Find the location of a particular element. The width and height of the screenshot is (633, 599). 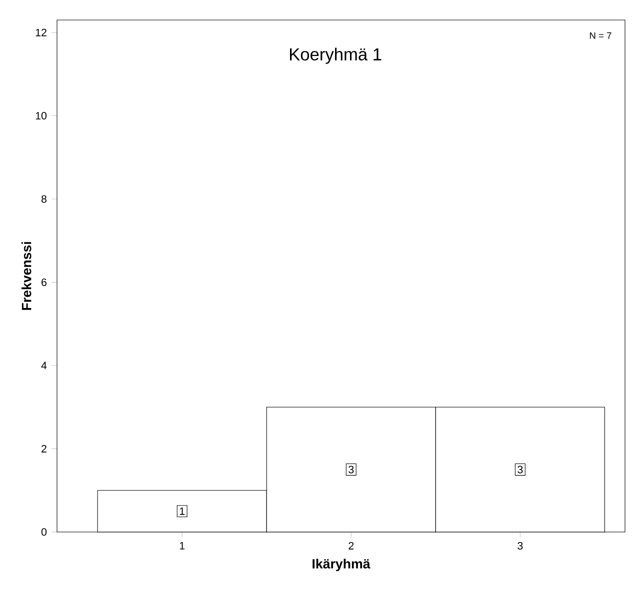

y-tick-label: 6 is located at coordinates (44, 282).